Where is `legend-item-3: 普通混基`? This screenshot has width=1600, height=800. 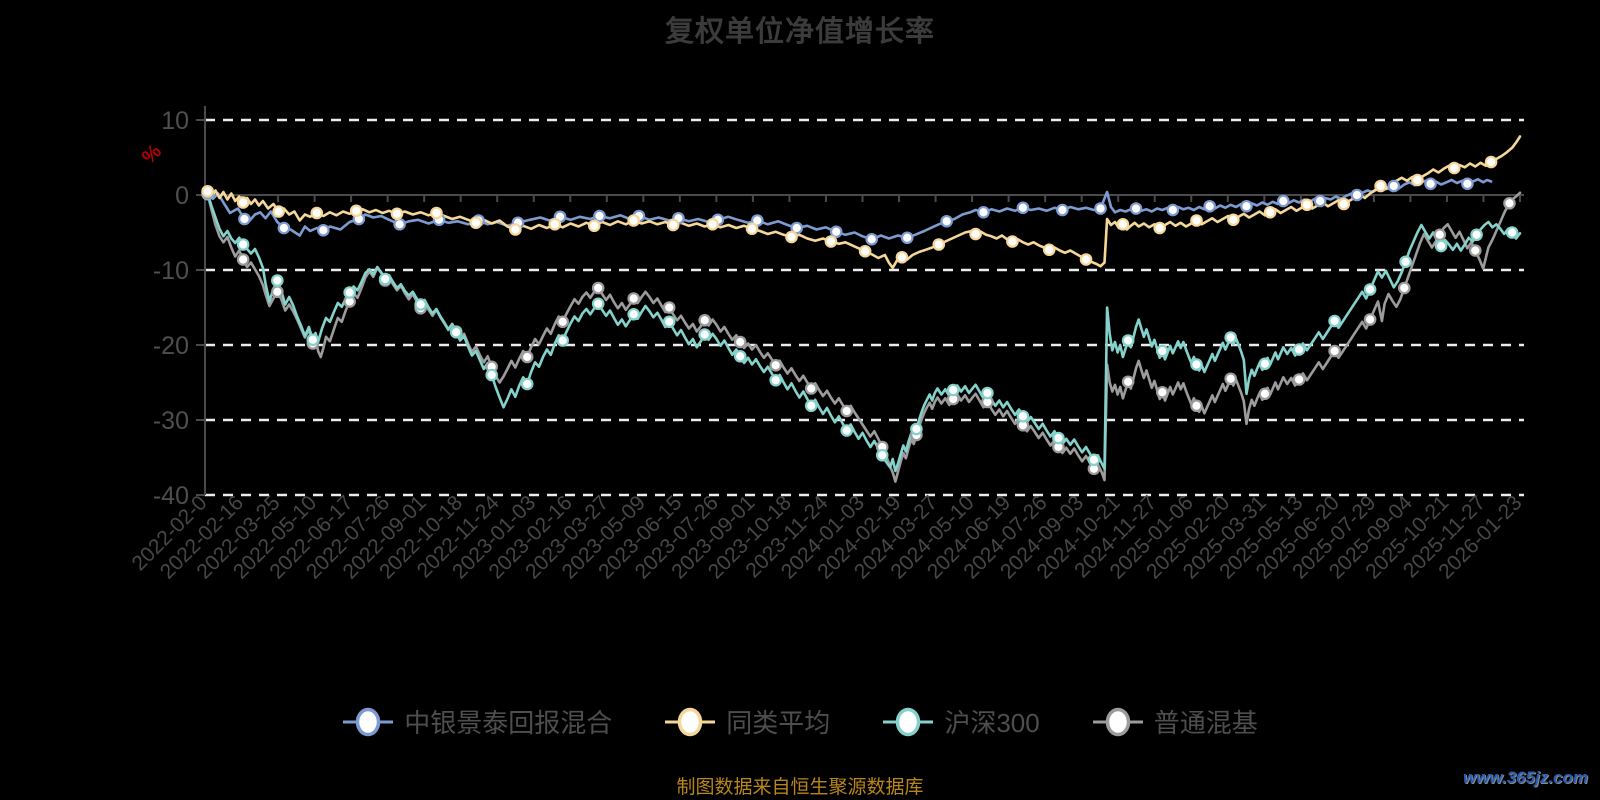 legend-item-3: 普通混基 is located at coordinates (1175, 721).